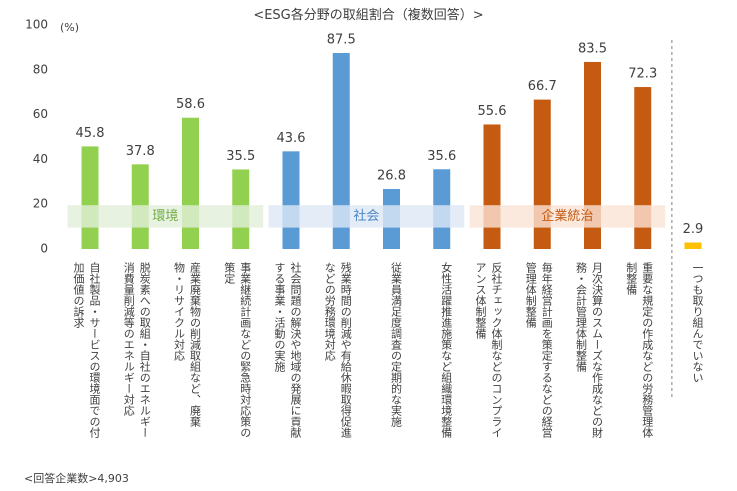 Image resolution: width=737 pixels, height=491 pixels. What do you see at coordinates (76, 478) in the screenshot?
I see `footnote: <回答企業数>4,903` at bounding box center [76, 478].